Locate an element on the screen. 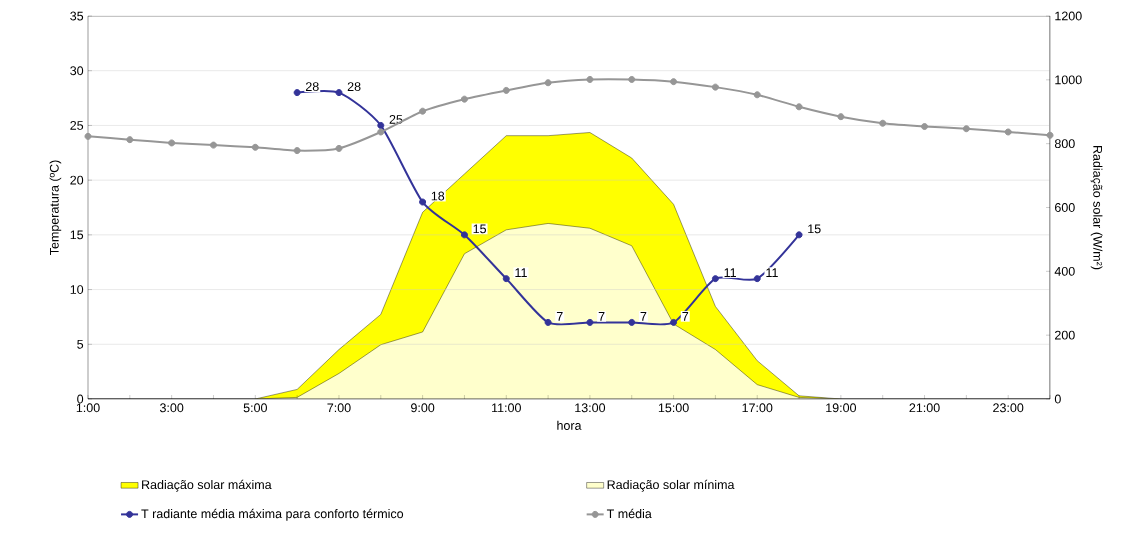 This screenshot has width=1127, height=559. y-axis-title: Temperatura (ºC) is located at coordinates (55, 207).